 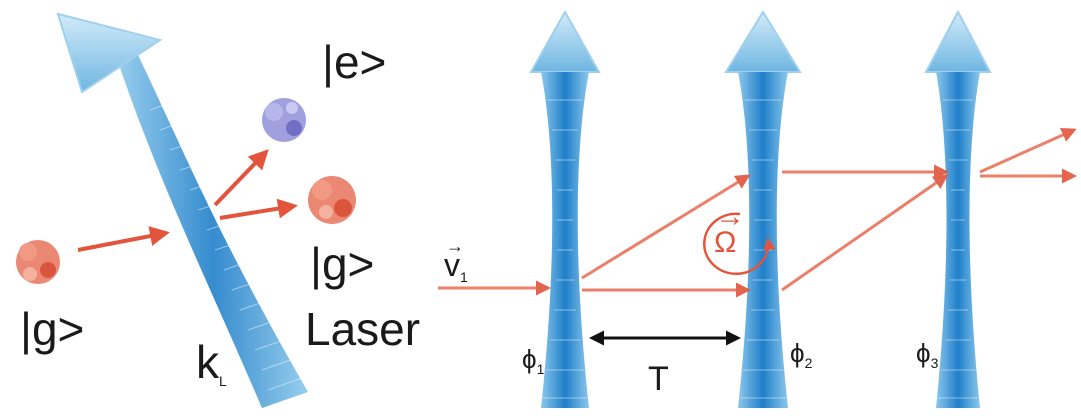 I want to click on phase-label-1: ϕ1, so click(x=533, y=360).